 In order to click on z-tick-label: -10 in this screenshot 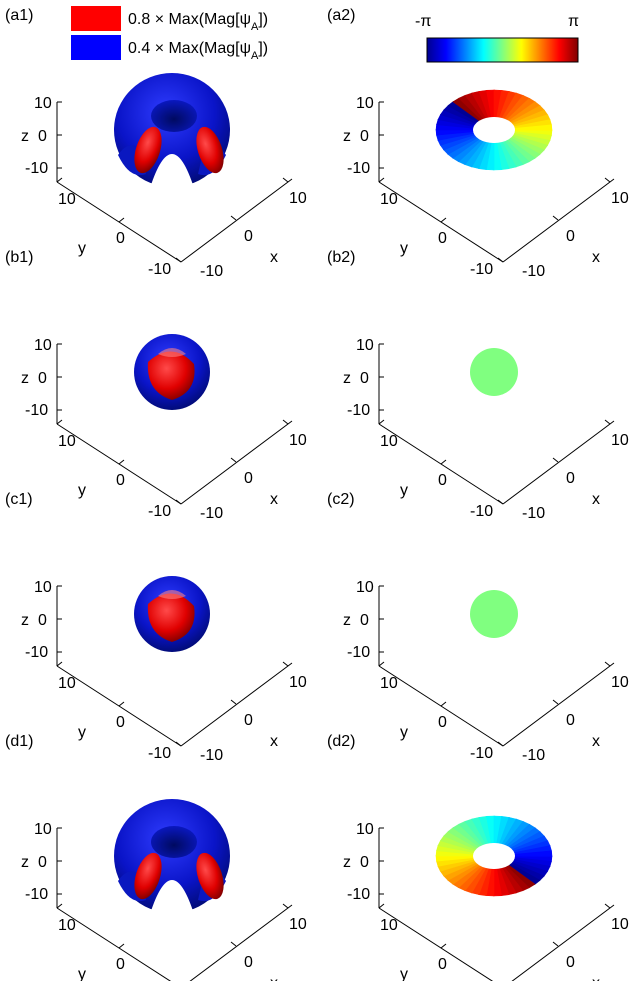, I will do `click(358, 168)`.